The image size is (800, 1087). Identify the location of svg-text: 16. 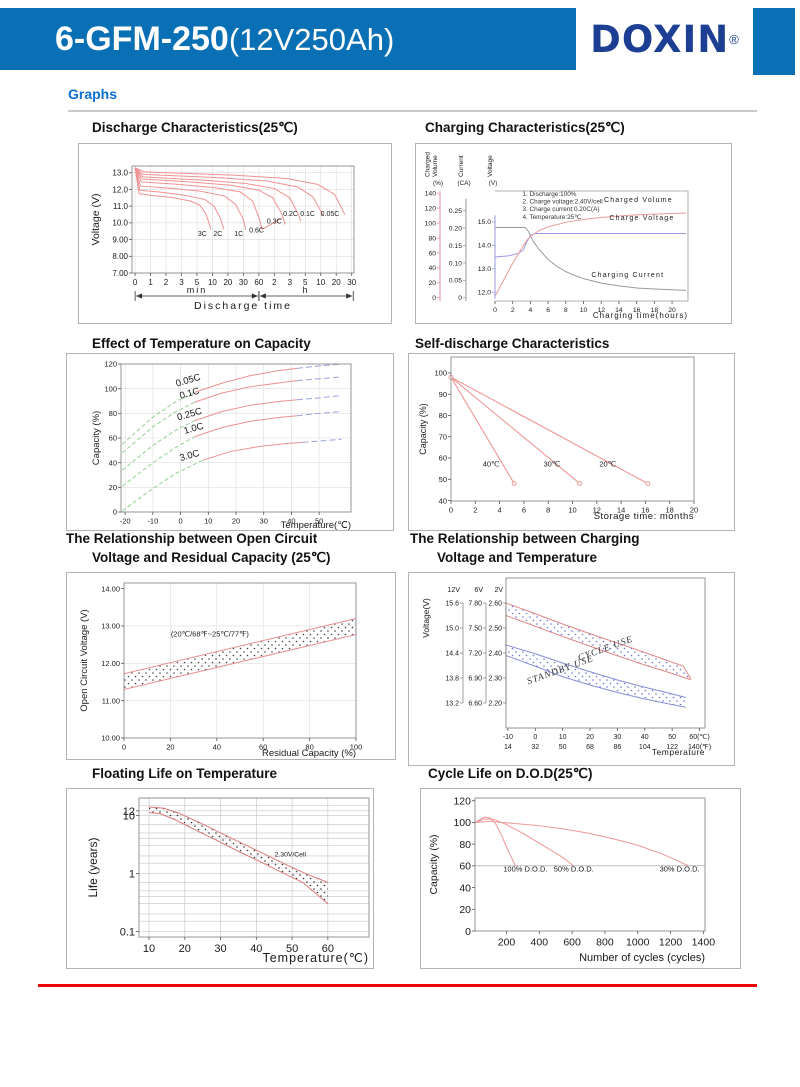
(645, 510).